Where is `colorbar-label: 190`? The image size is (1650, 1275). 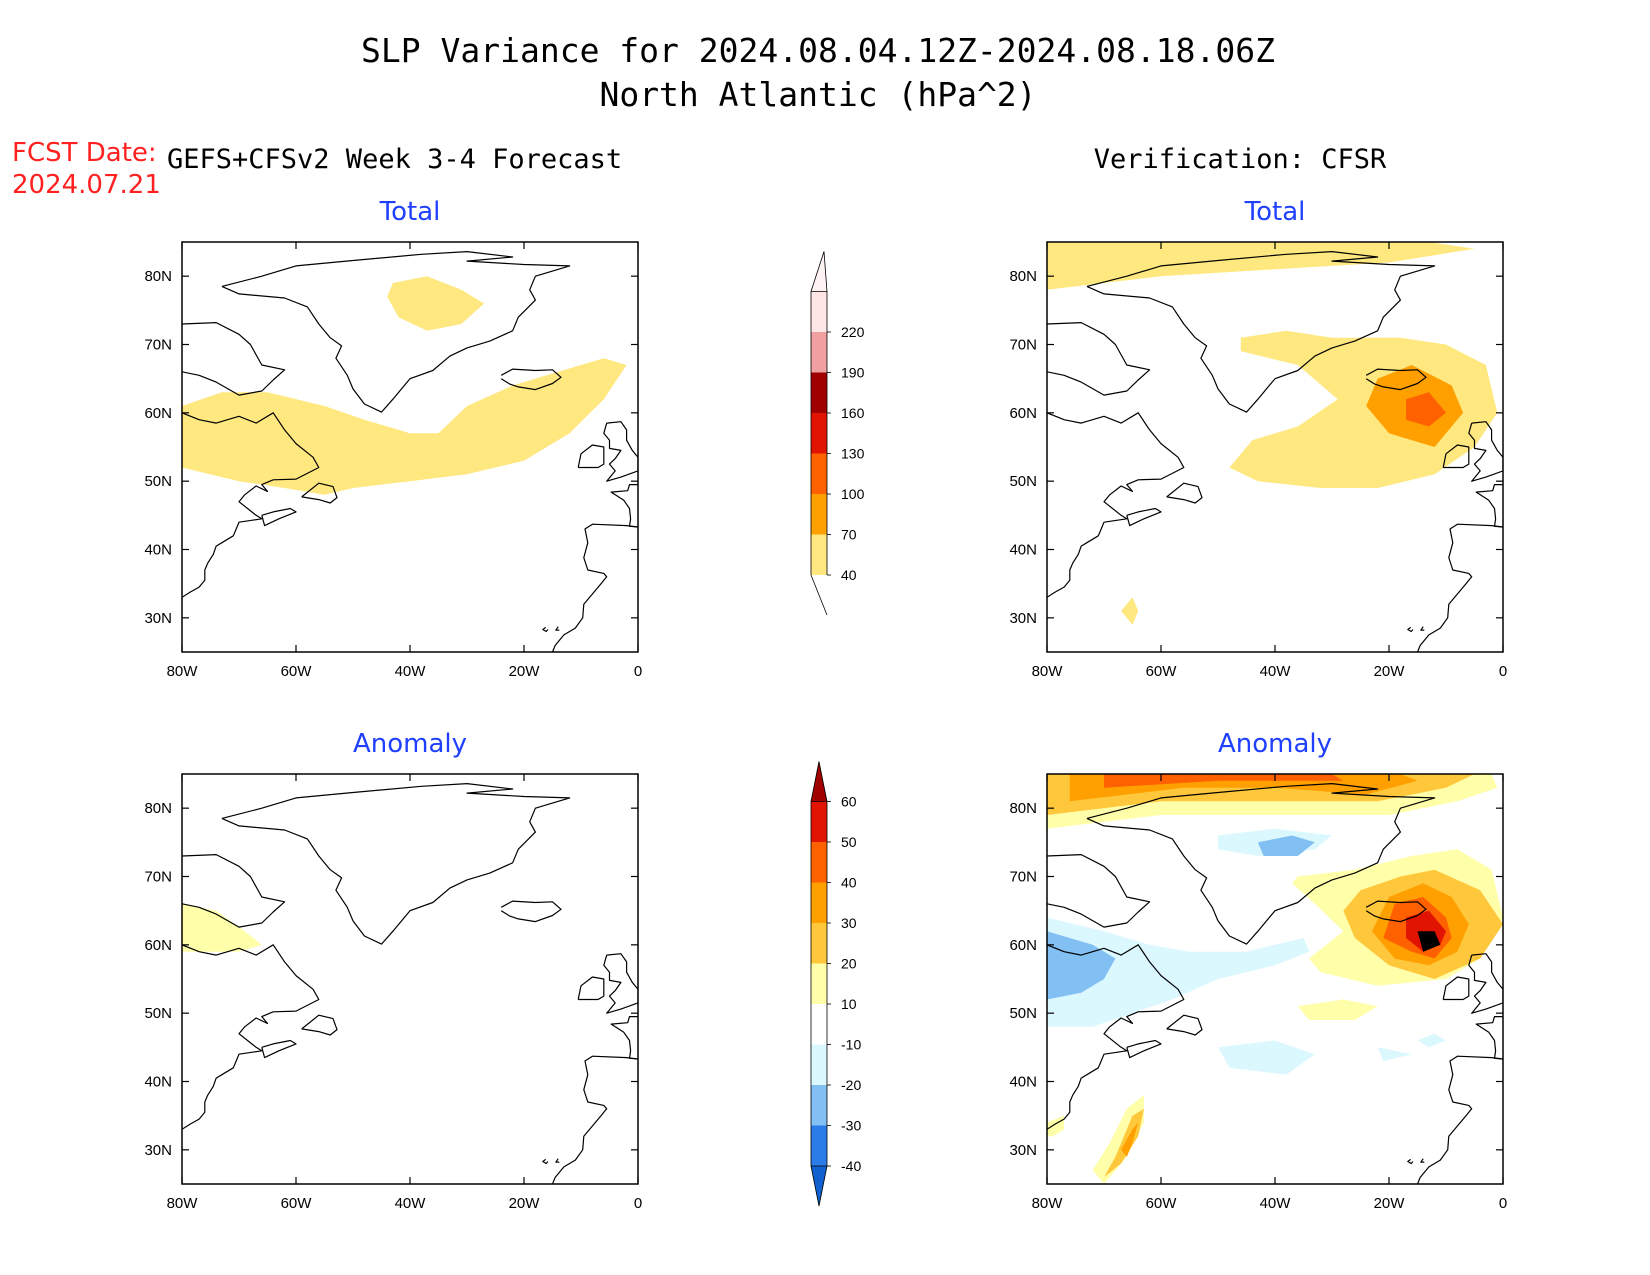
colorbar-label: 190 is located at coordinates (853, 373).